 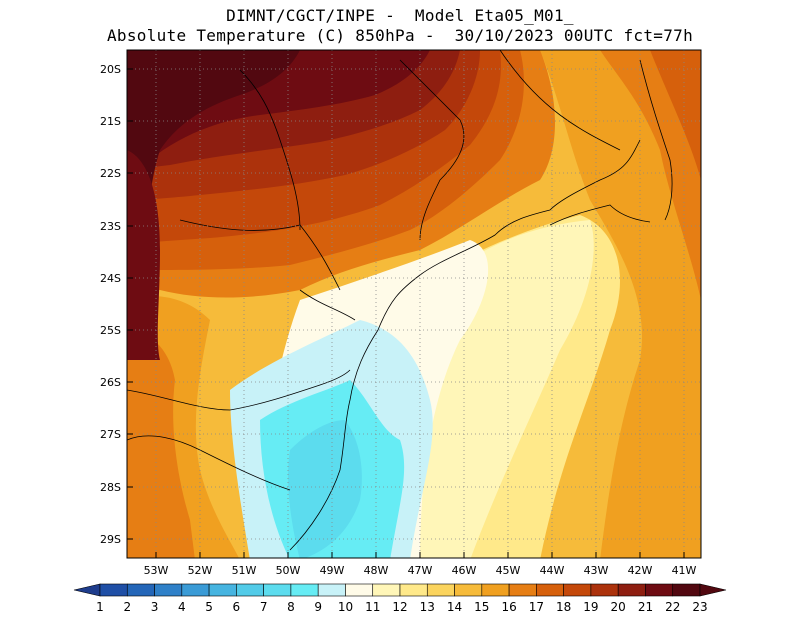 What do you see at coordinates (318, 607) in the screenshot?
I see `colorbar-label: 9` at bounding box center [318, 607].